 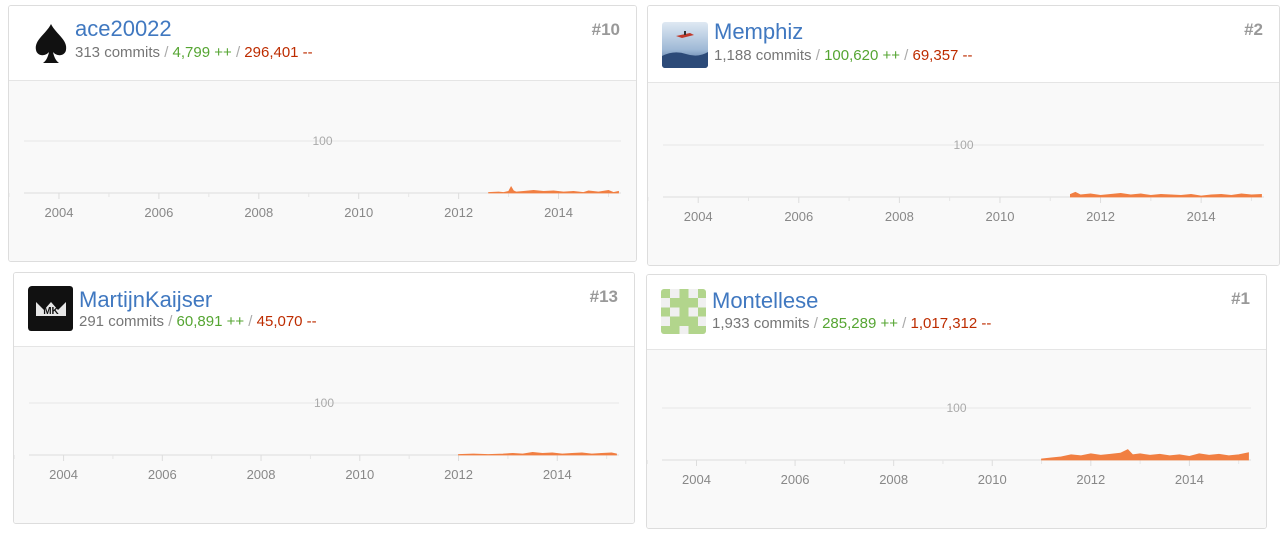 I want to click on spade-icon, so click(x=51, y=43).